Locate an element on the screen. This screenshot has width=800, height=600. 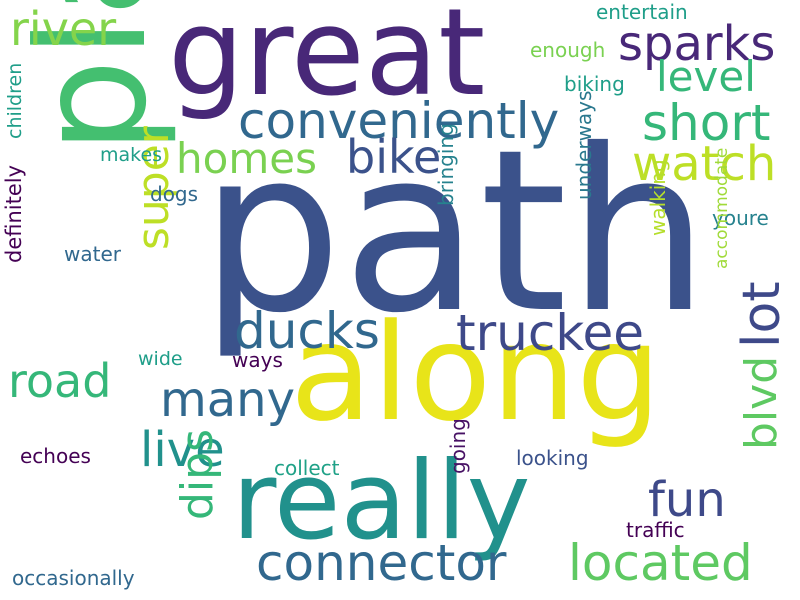
word-level: level is located at coordinates (706, 76).